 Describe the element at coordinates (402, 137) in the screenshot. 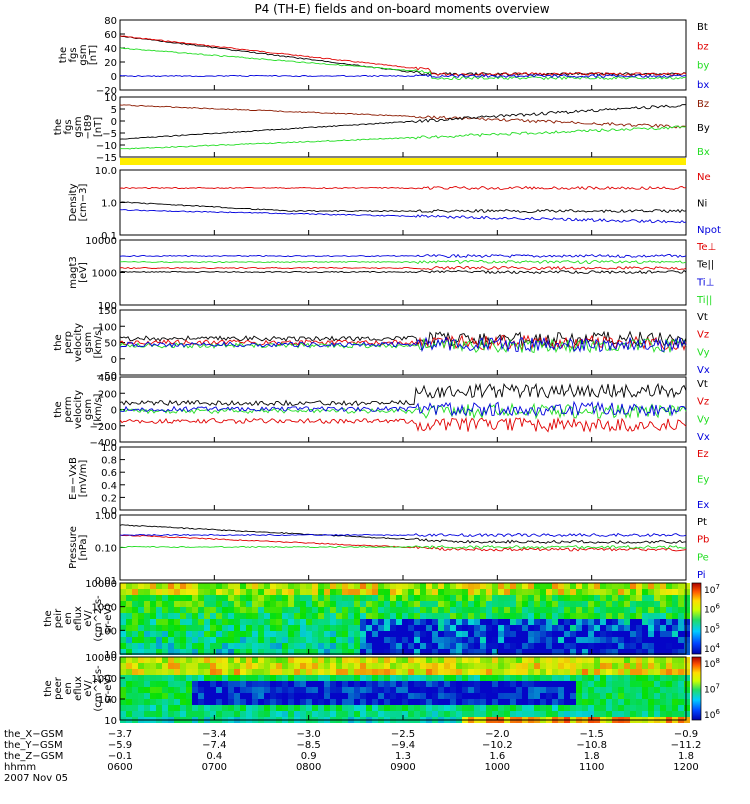

I see `series-trace-green` at that location.